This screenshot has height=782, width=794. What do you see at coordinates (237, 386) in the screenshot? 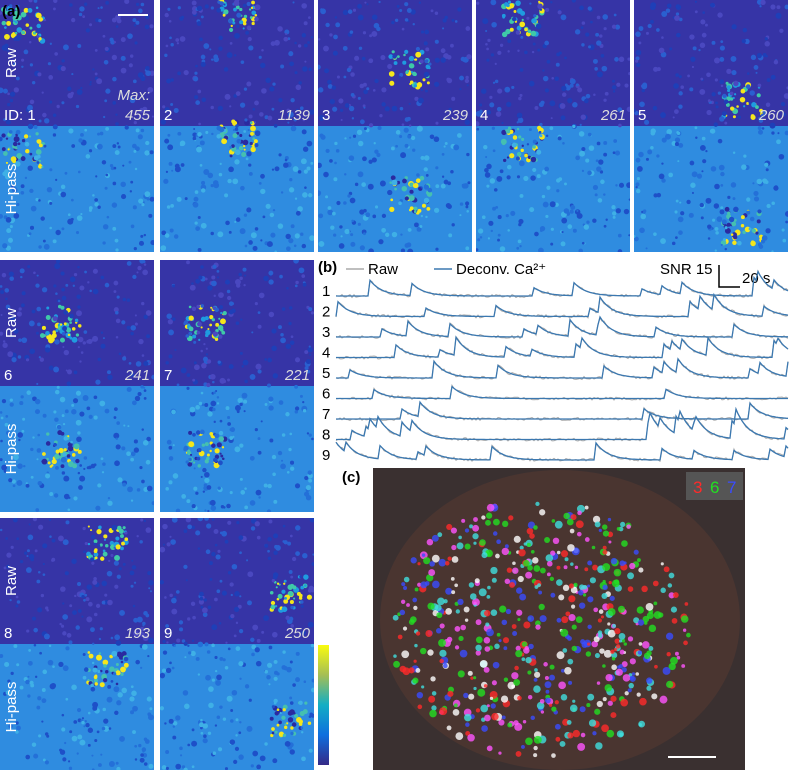
I see `tile` at bounding box center [237, 386].